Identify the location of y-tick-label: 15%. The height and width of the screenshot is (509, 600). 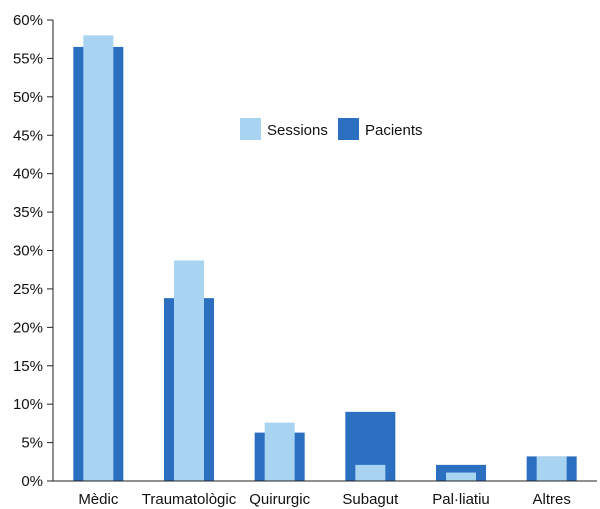
(28, 366).